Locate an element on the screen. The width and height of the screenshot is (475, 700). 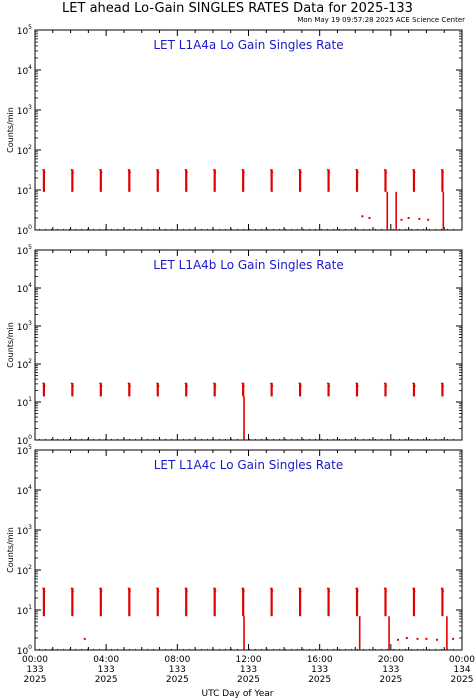
x-tick-label: 16:00 is located at coordinates (320, 660).